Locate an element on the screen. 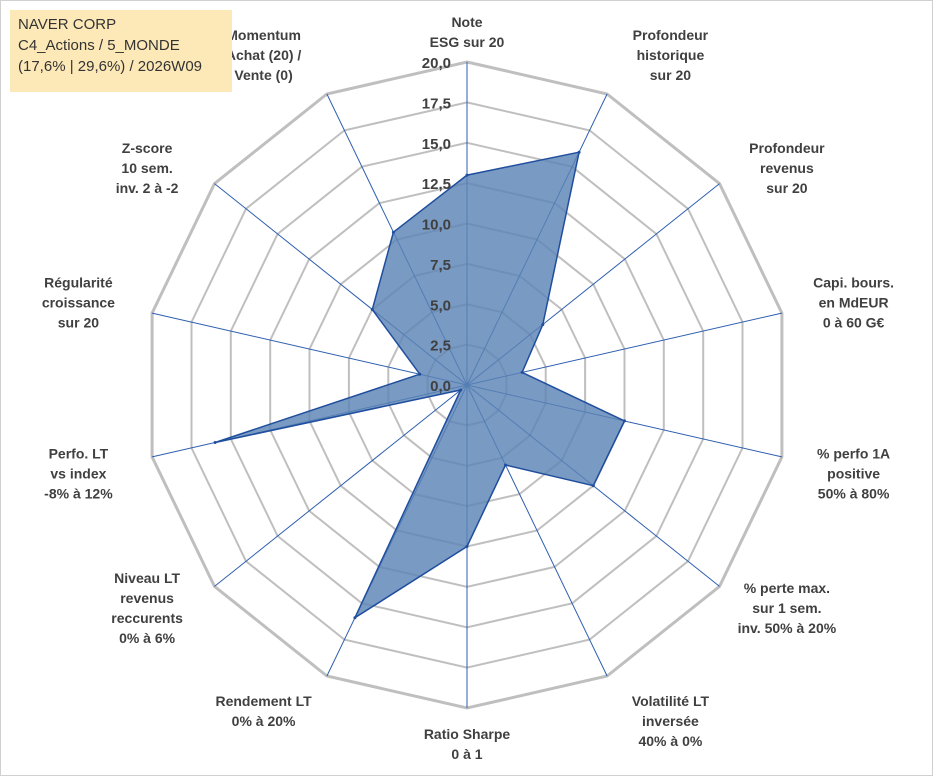 The width and height of the screenshot is (933, 776). axis-label-line: Z-score is located at coordinates (147, 148).